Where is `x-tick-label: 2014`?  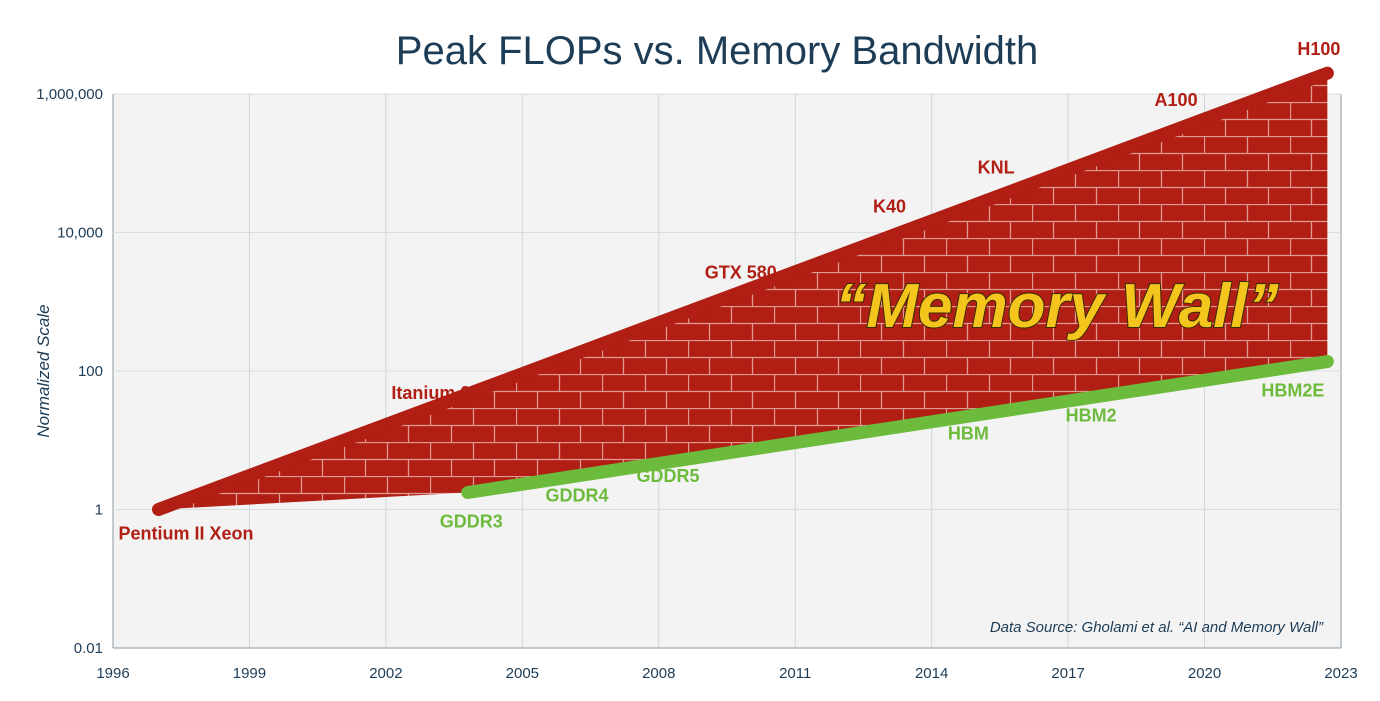 x-tick-label: 2014 is located at coordinates (931, 673).